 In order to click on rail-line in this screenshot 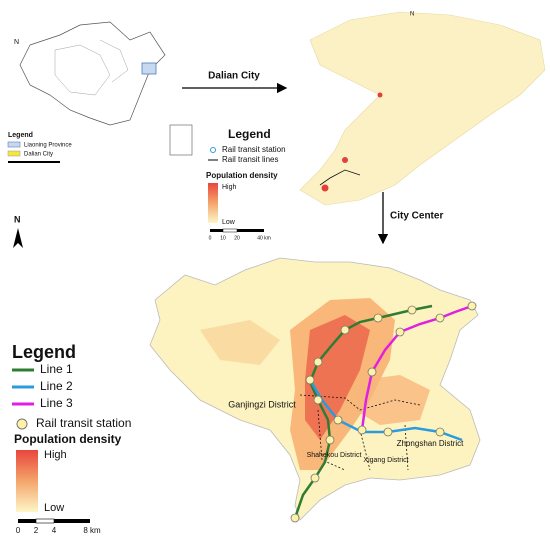, I will do `click(363, 411)`.